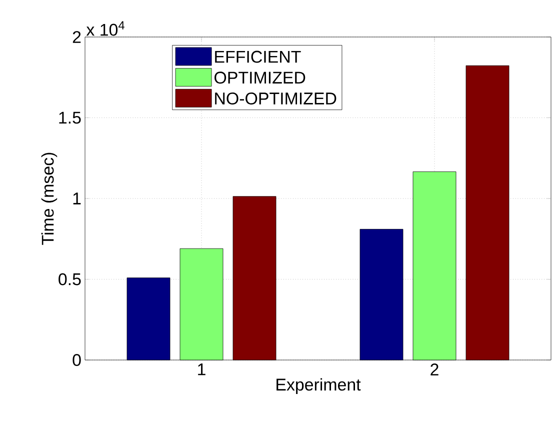  I want to click on y-tick-label: 0.5, so click(69, 279).